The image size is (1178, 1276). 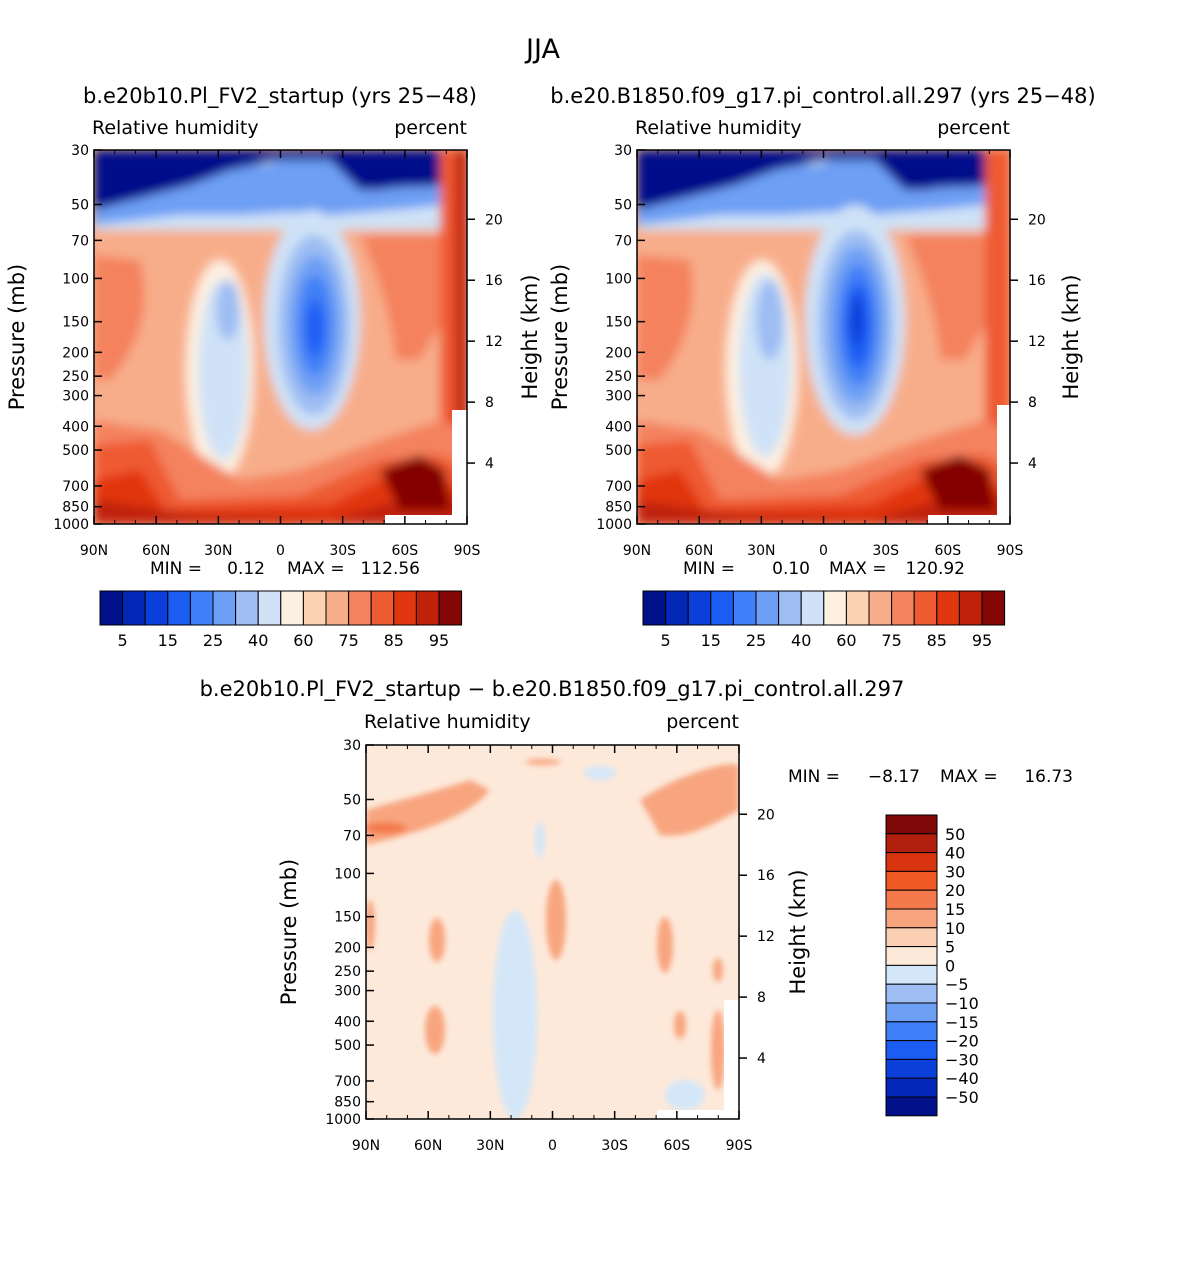 What do you see at coordinates (1032, 464) in the screenshot?
I see `panel-2-y-right-tick-label: 4` at bounding box center [1032, 464].